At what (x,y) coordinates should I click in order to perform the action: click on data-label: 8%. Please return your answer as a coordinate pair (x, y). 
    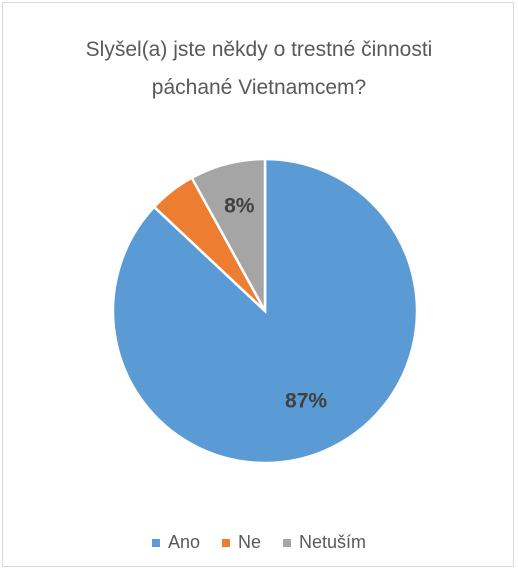
    Looking at the image, I should click on (239, 205).